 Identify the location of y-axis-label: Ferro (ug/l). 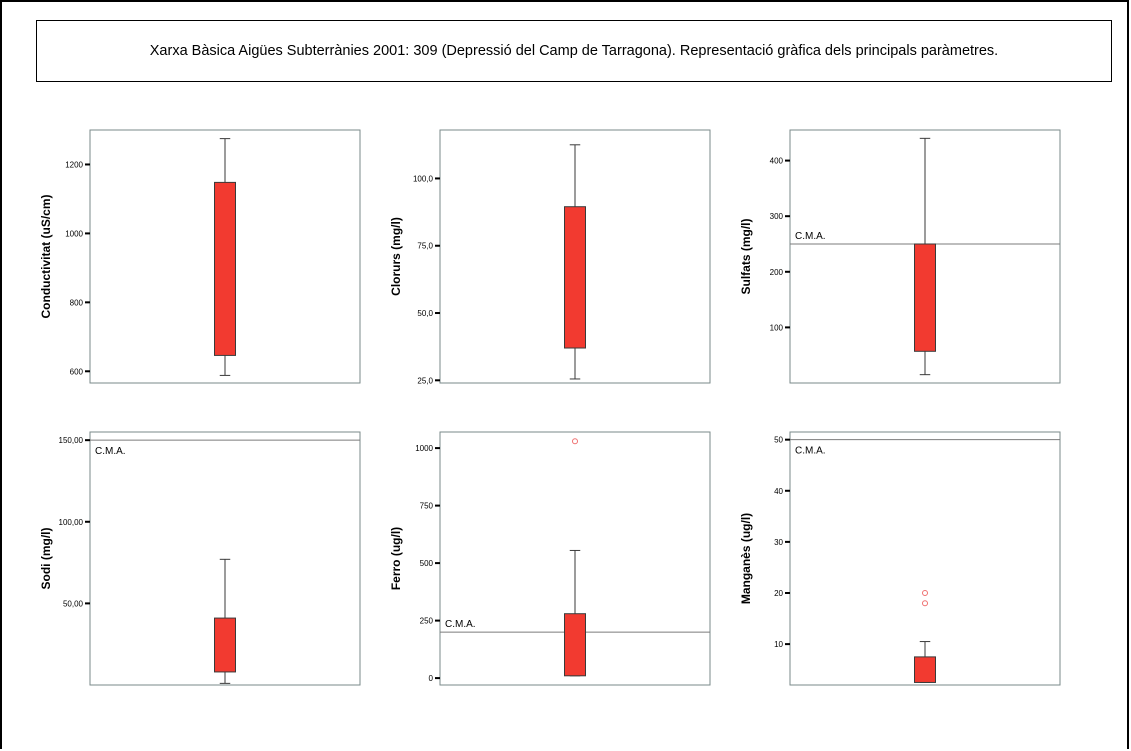
(396, 558).